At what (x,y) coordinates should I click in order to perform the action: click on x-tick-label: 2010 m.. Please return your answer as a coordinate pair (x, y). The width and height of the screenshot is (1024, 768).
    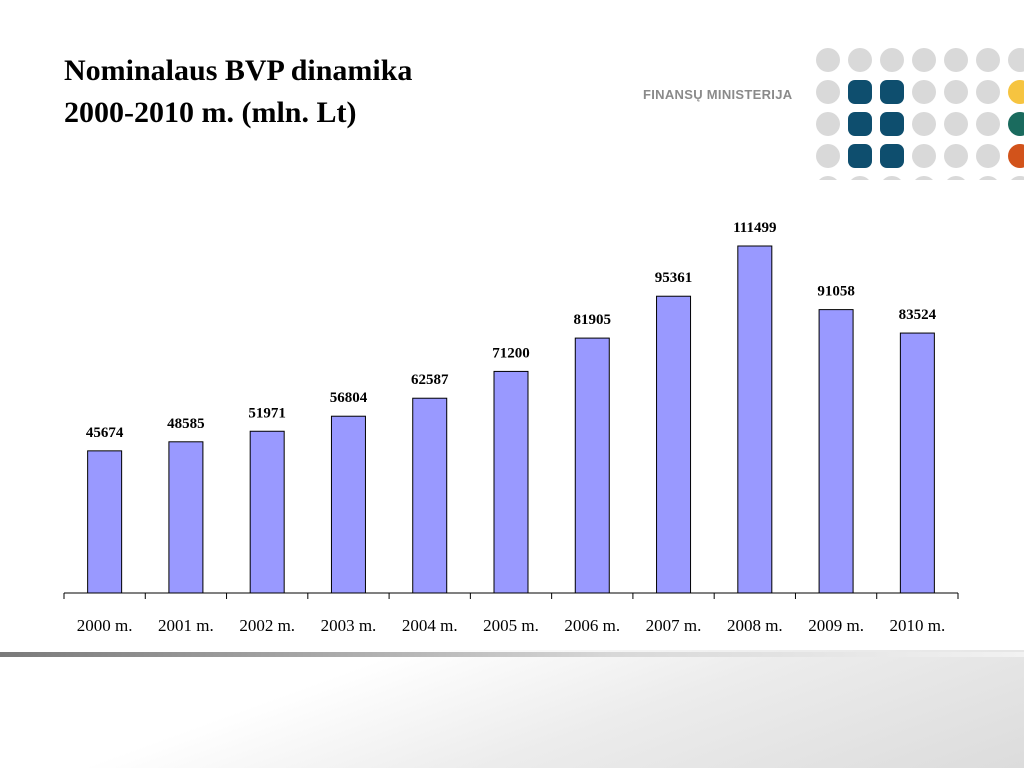
    Looking at the image, I should click on (917, 625).